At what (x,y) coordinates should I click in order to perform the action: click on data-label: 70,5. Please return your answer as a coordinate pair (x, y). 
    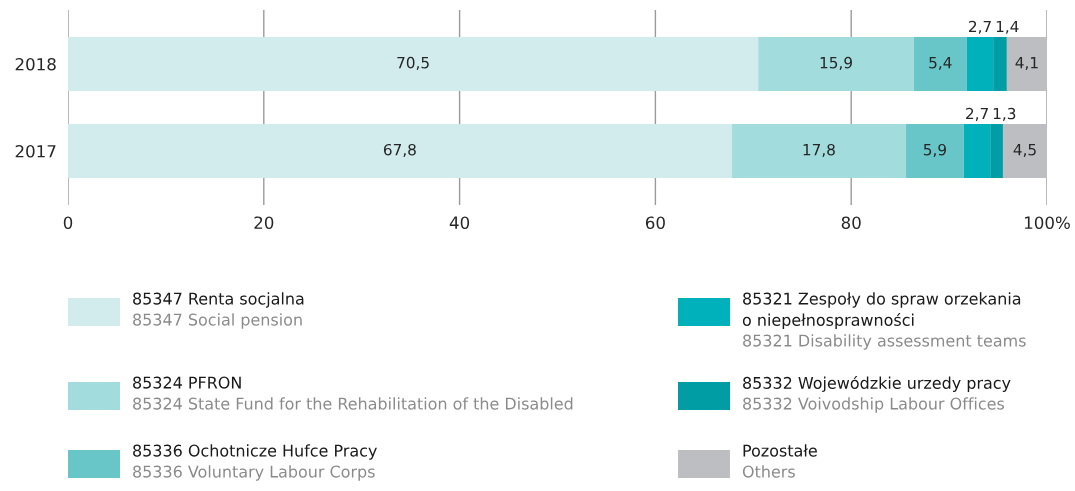
    Looking at the image, I should click on (413, 63).